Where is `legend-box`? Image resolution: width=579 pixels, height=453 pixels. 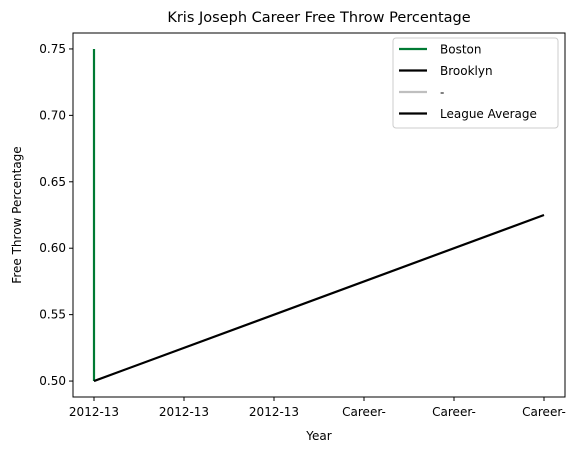 legend-box is located at coordinates (475, 83).